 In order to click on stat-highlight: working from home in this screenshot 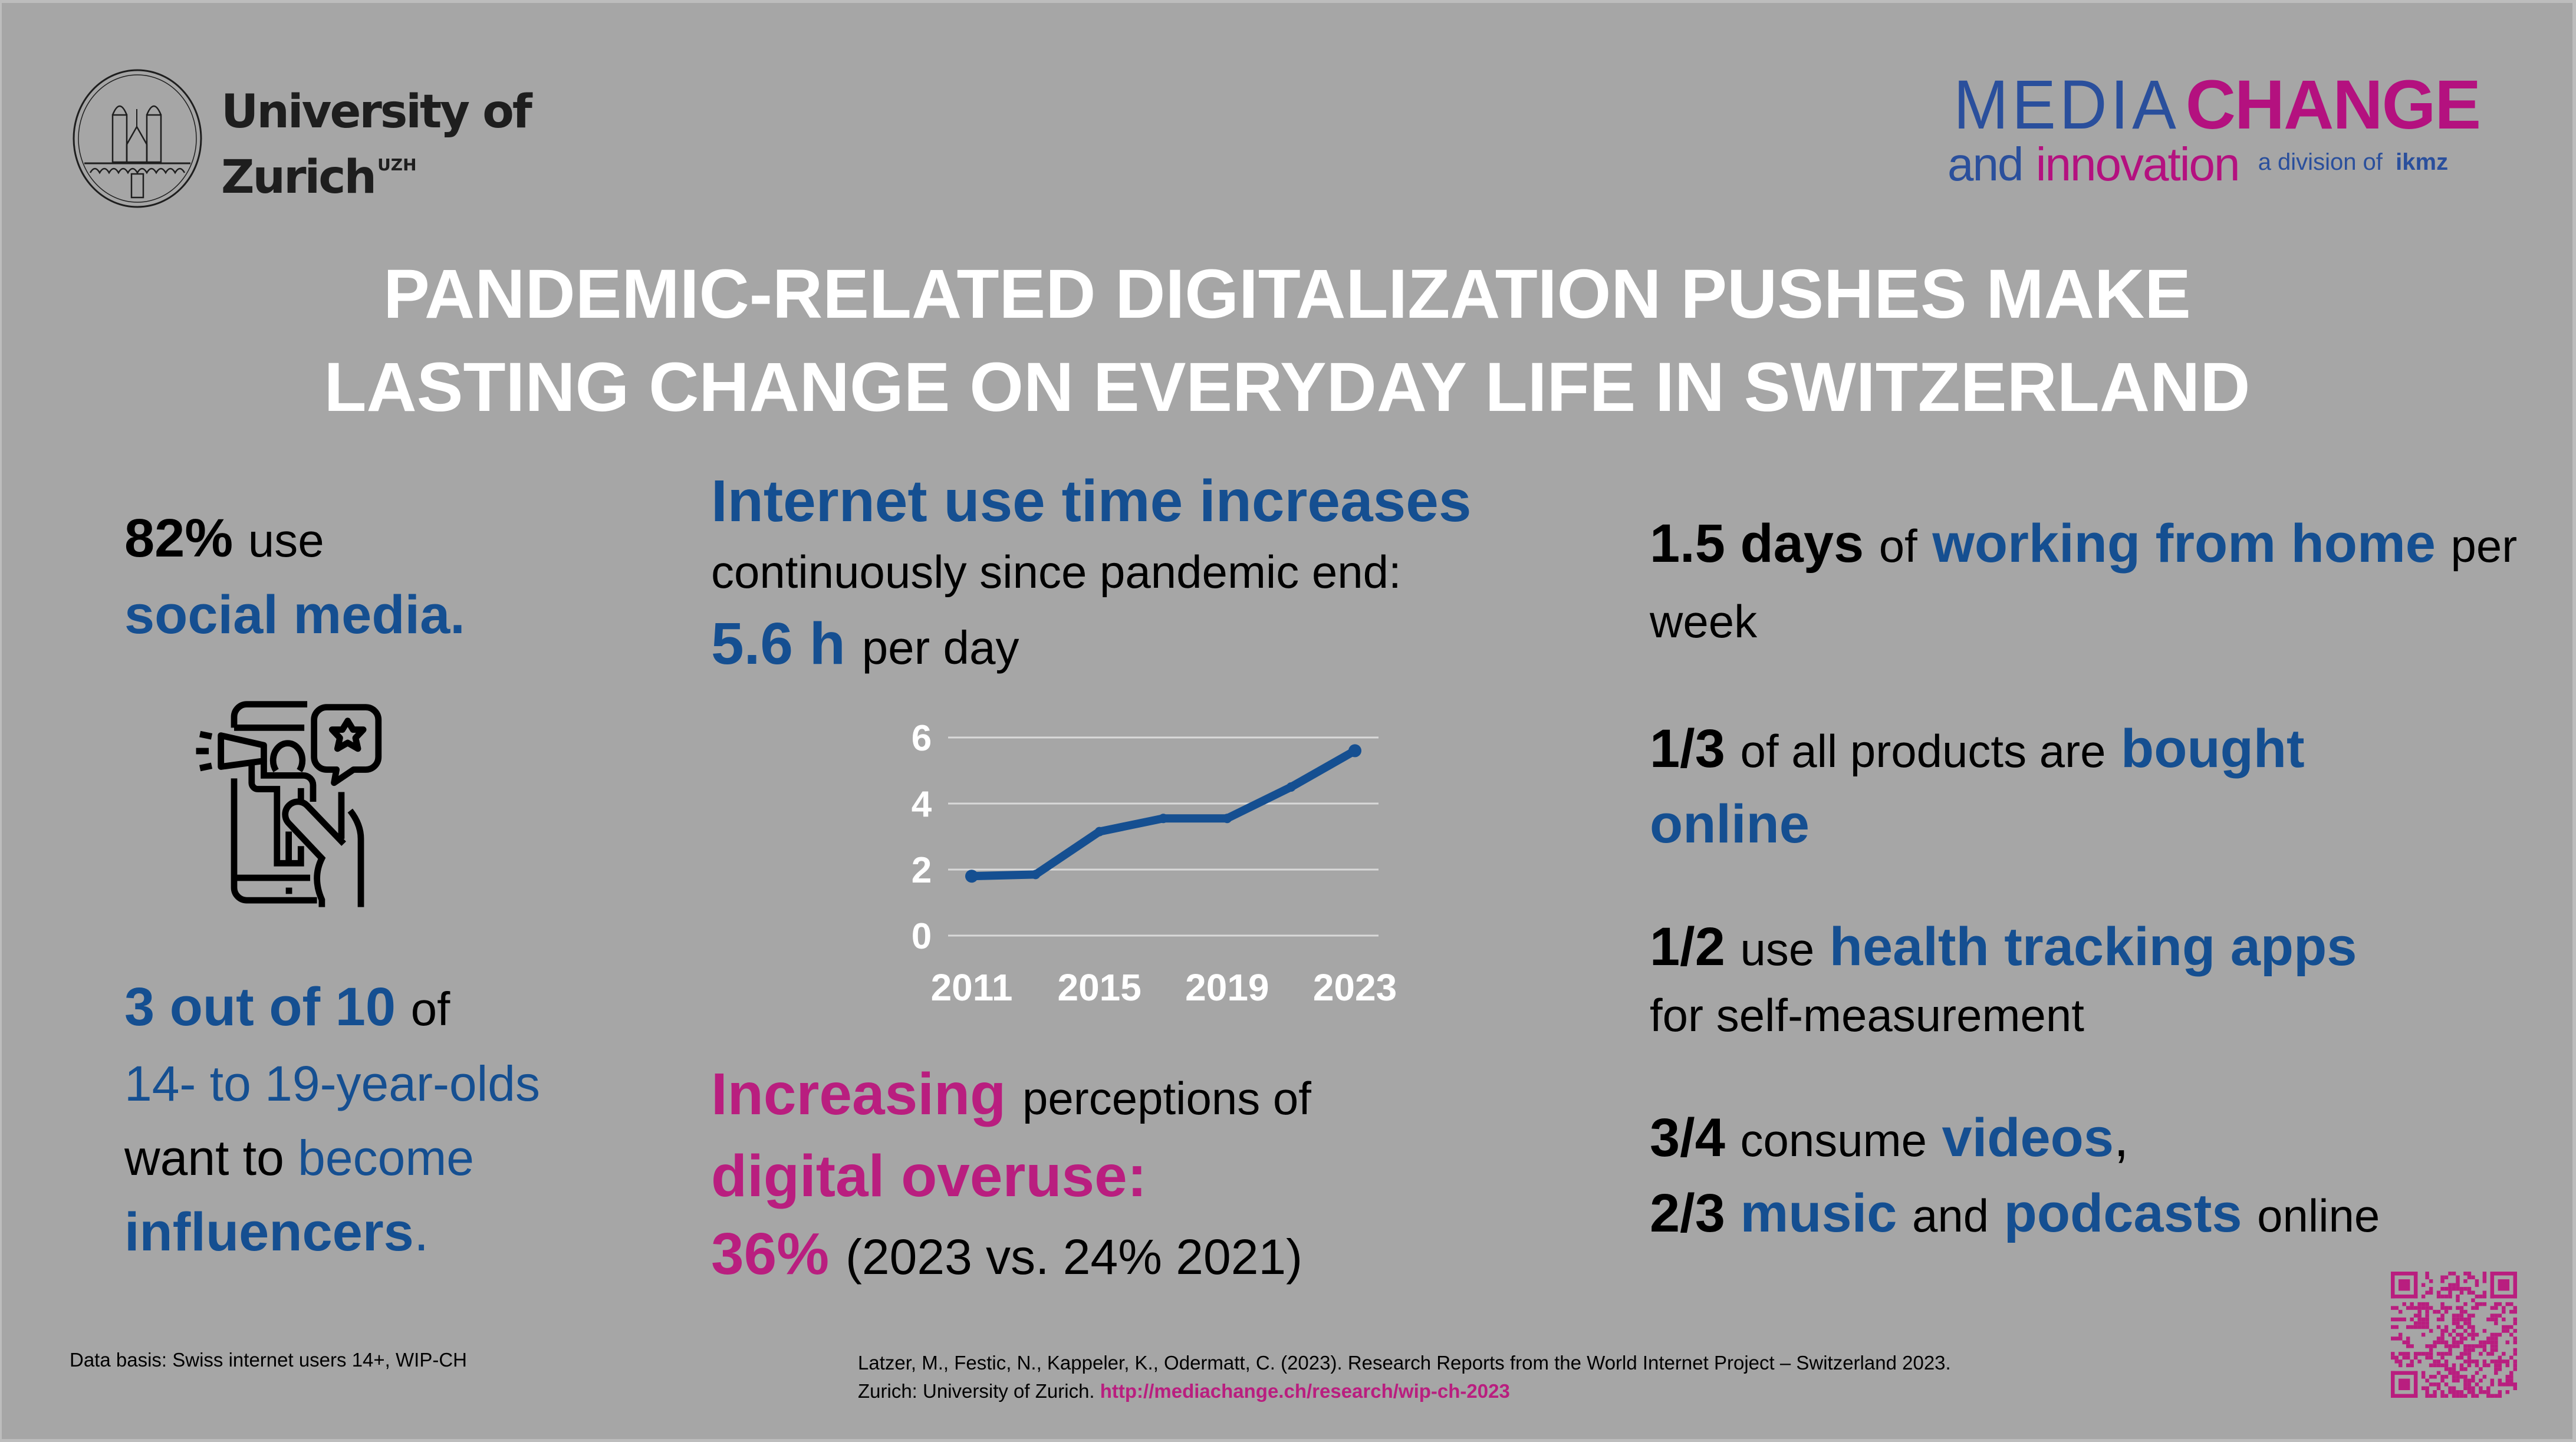, I will do `click(2184, 543)`.